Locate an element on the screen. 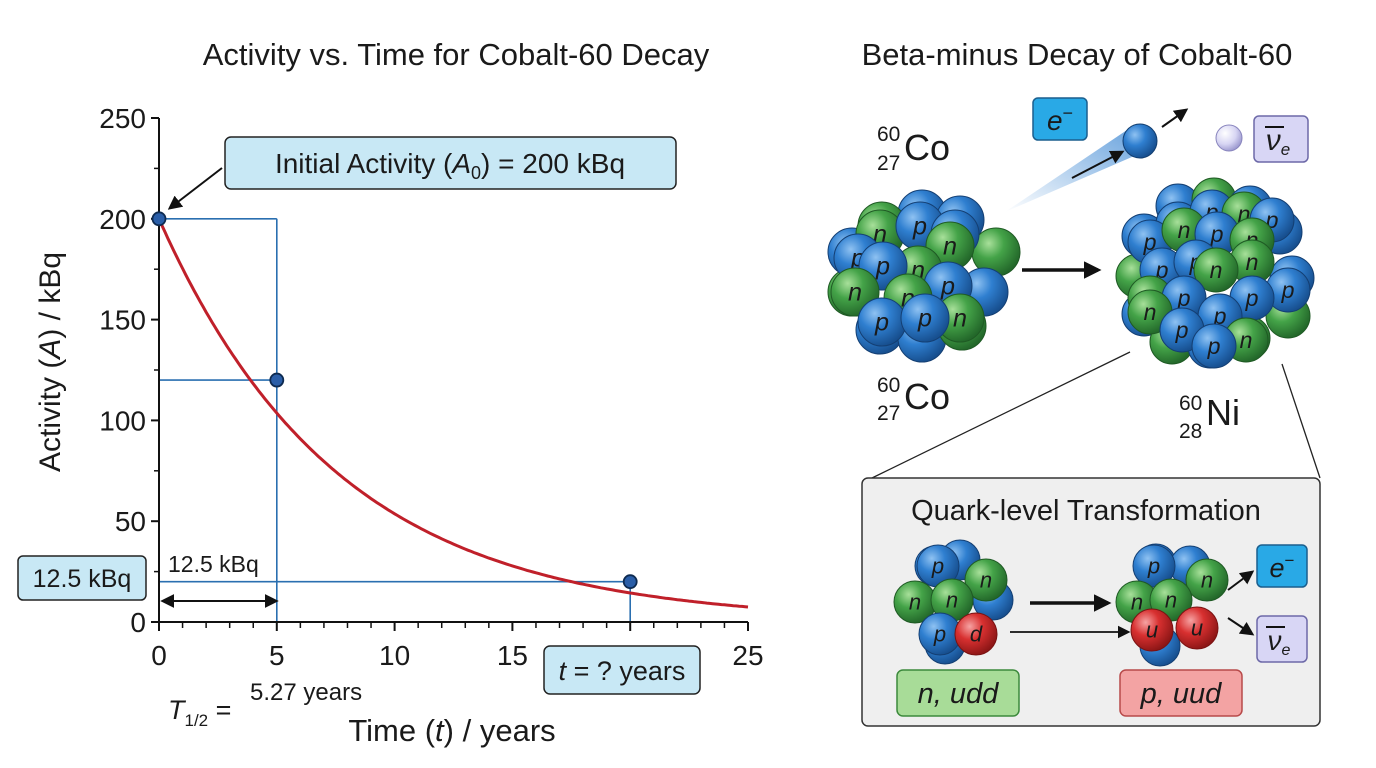 This screenshot has width=1376, height=768. x-tick-label: 10 is located at coordinates (394, 655).